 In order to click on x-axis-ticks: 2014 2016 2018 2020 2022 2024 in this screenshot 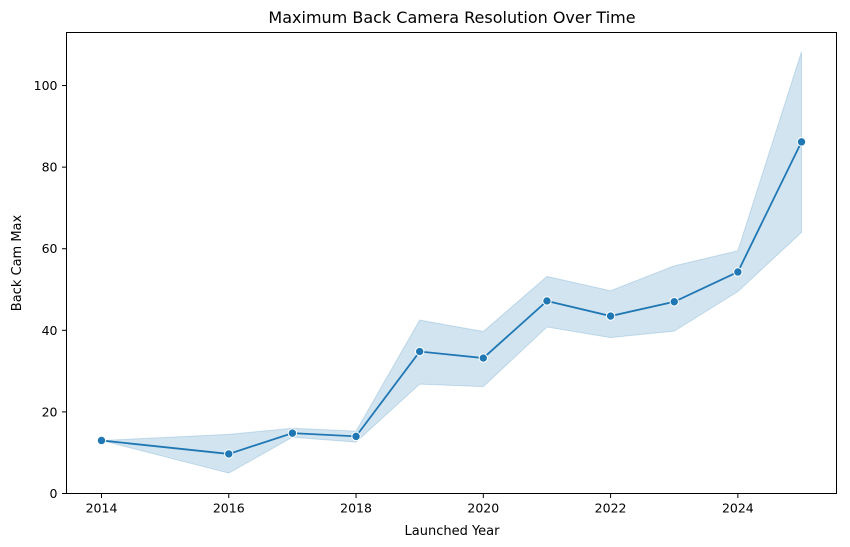, I will do `click(420, 504)`.